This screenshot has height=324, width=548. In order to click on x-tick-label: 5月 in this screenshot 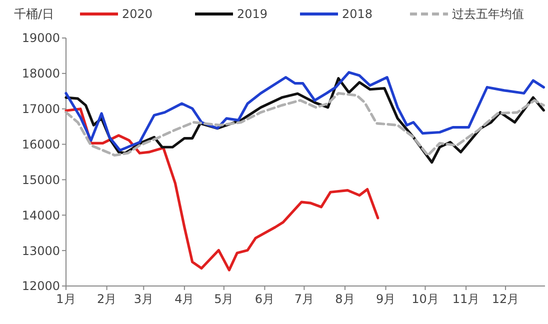, I will do `click(224, 299)`.